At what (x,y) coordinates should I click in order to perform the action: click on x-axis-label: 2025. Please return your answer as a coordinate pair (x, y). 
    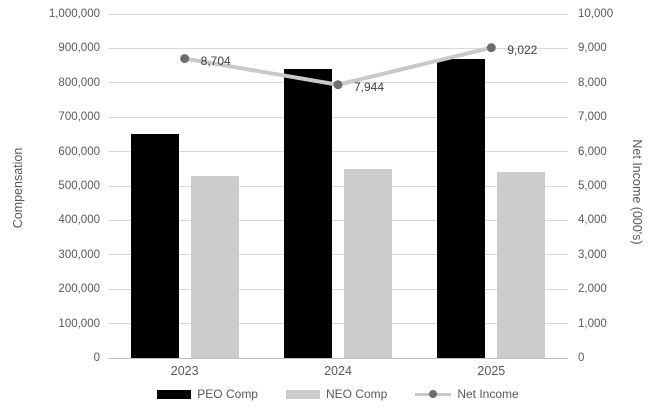
    Looking at the image, I should click on (491, 371).